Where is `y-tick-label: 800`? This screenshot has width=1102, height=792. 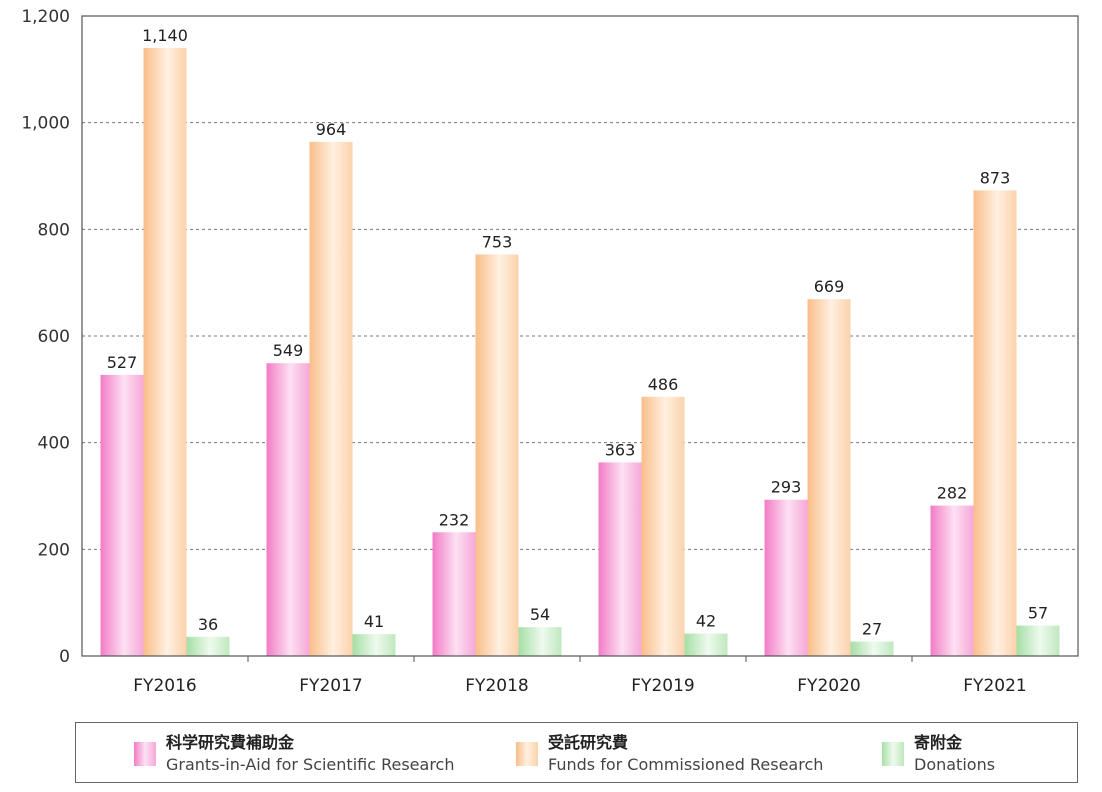 y-tick-label: 800 is located at coordinates (54, 230).